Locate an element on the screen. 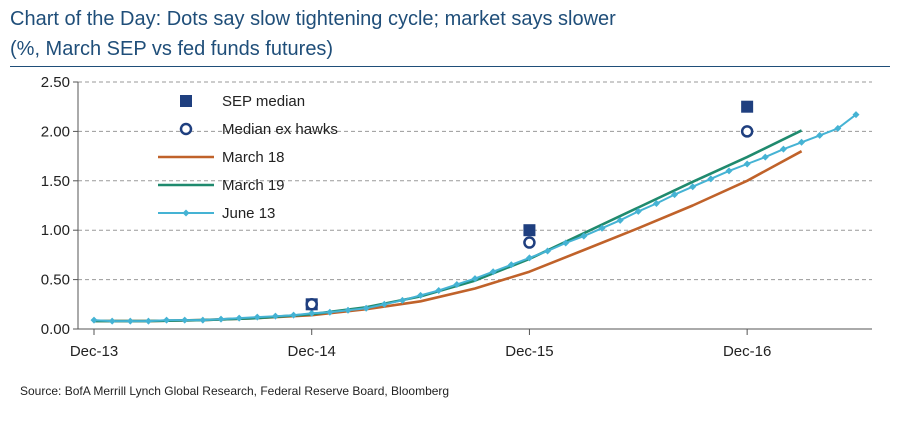 This screenshot has width=917, height=427. legend-label: March 19 is located at coordinates (253, 185).